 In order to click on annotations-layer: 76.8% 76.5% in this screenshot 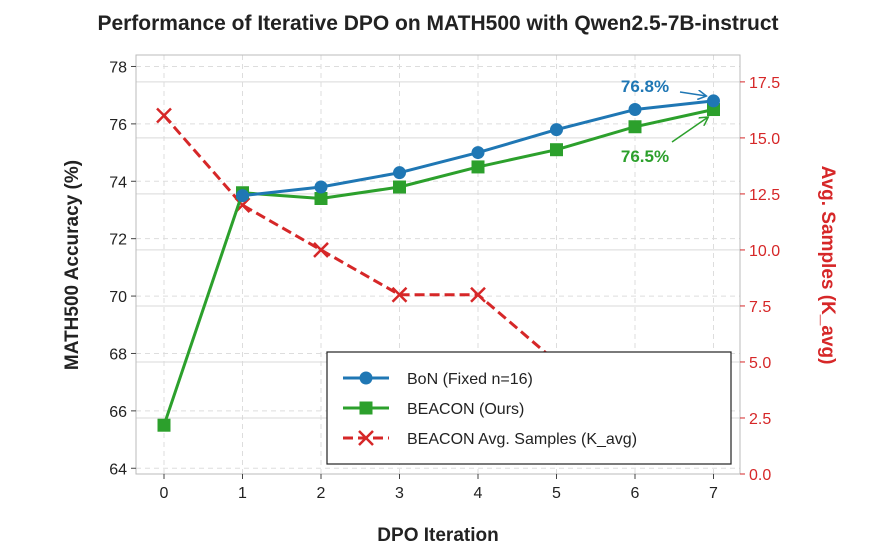, I will do `click(664, 121)`.